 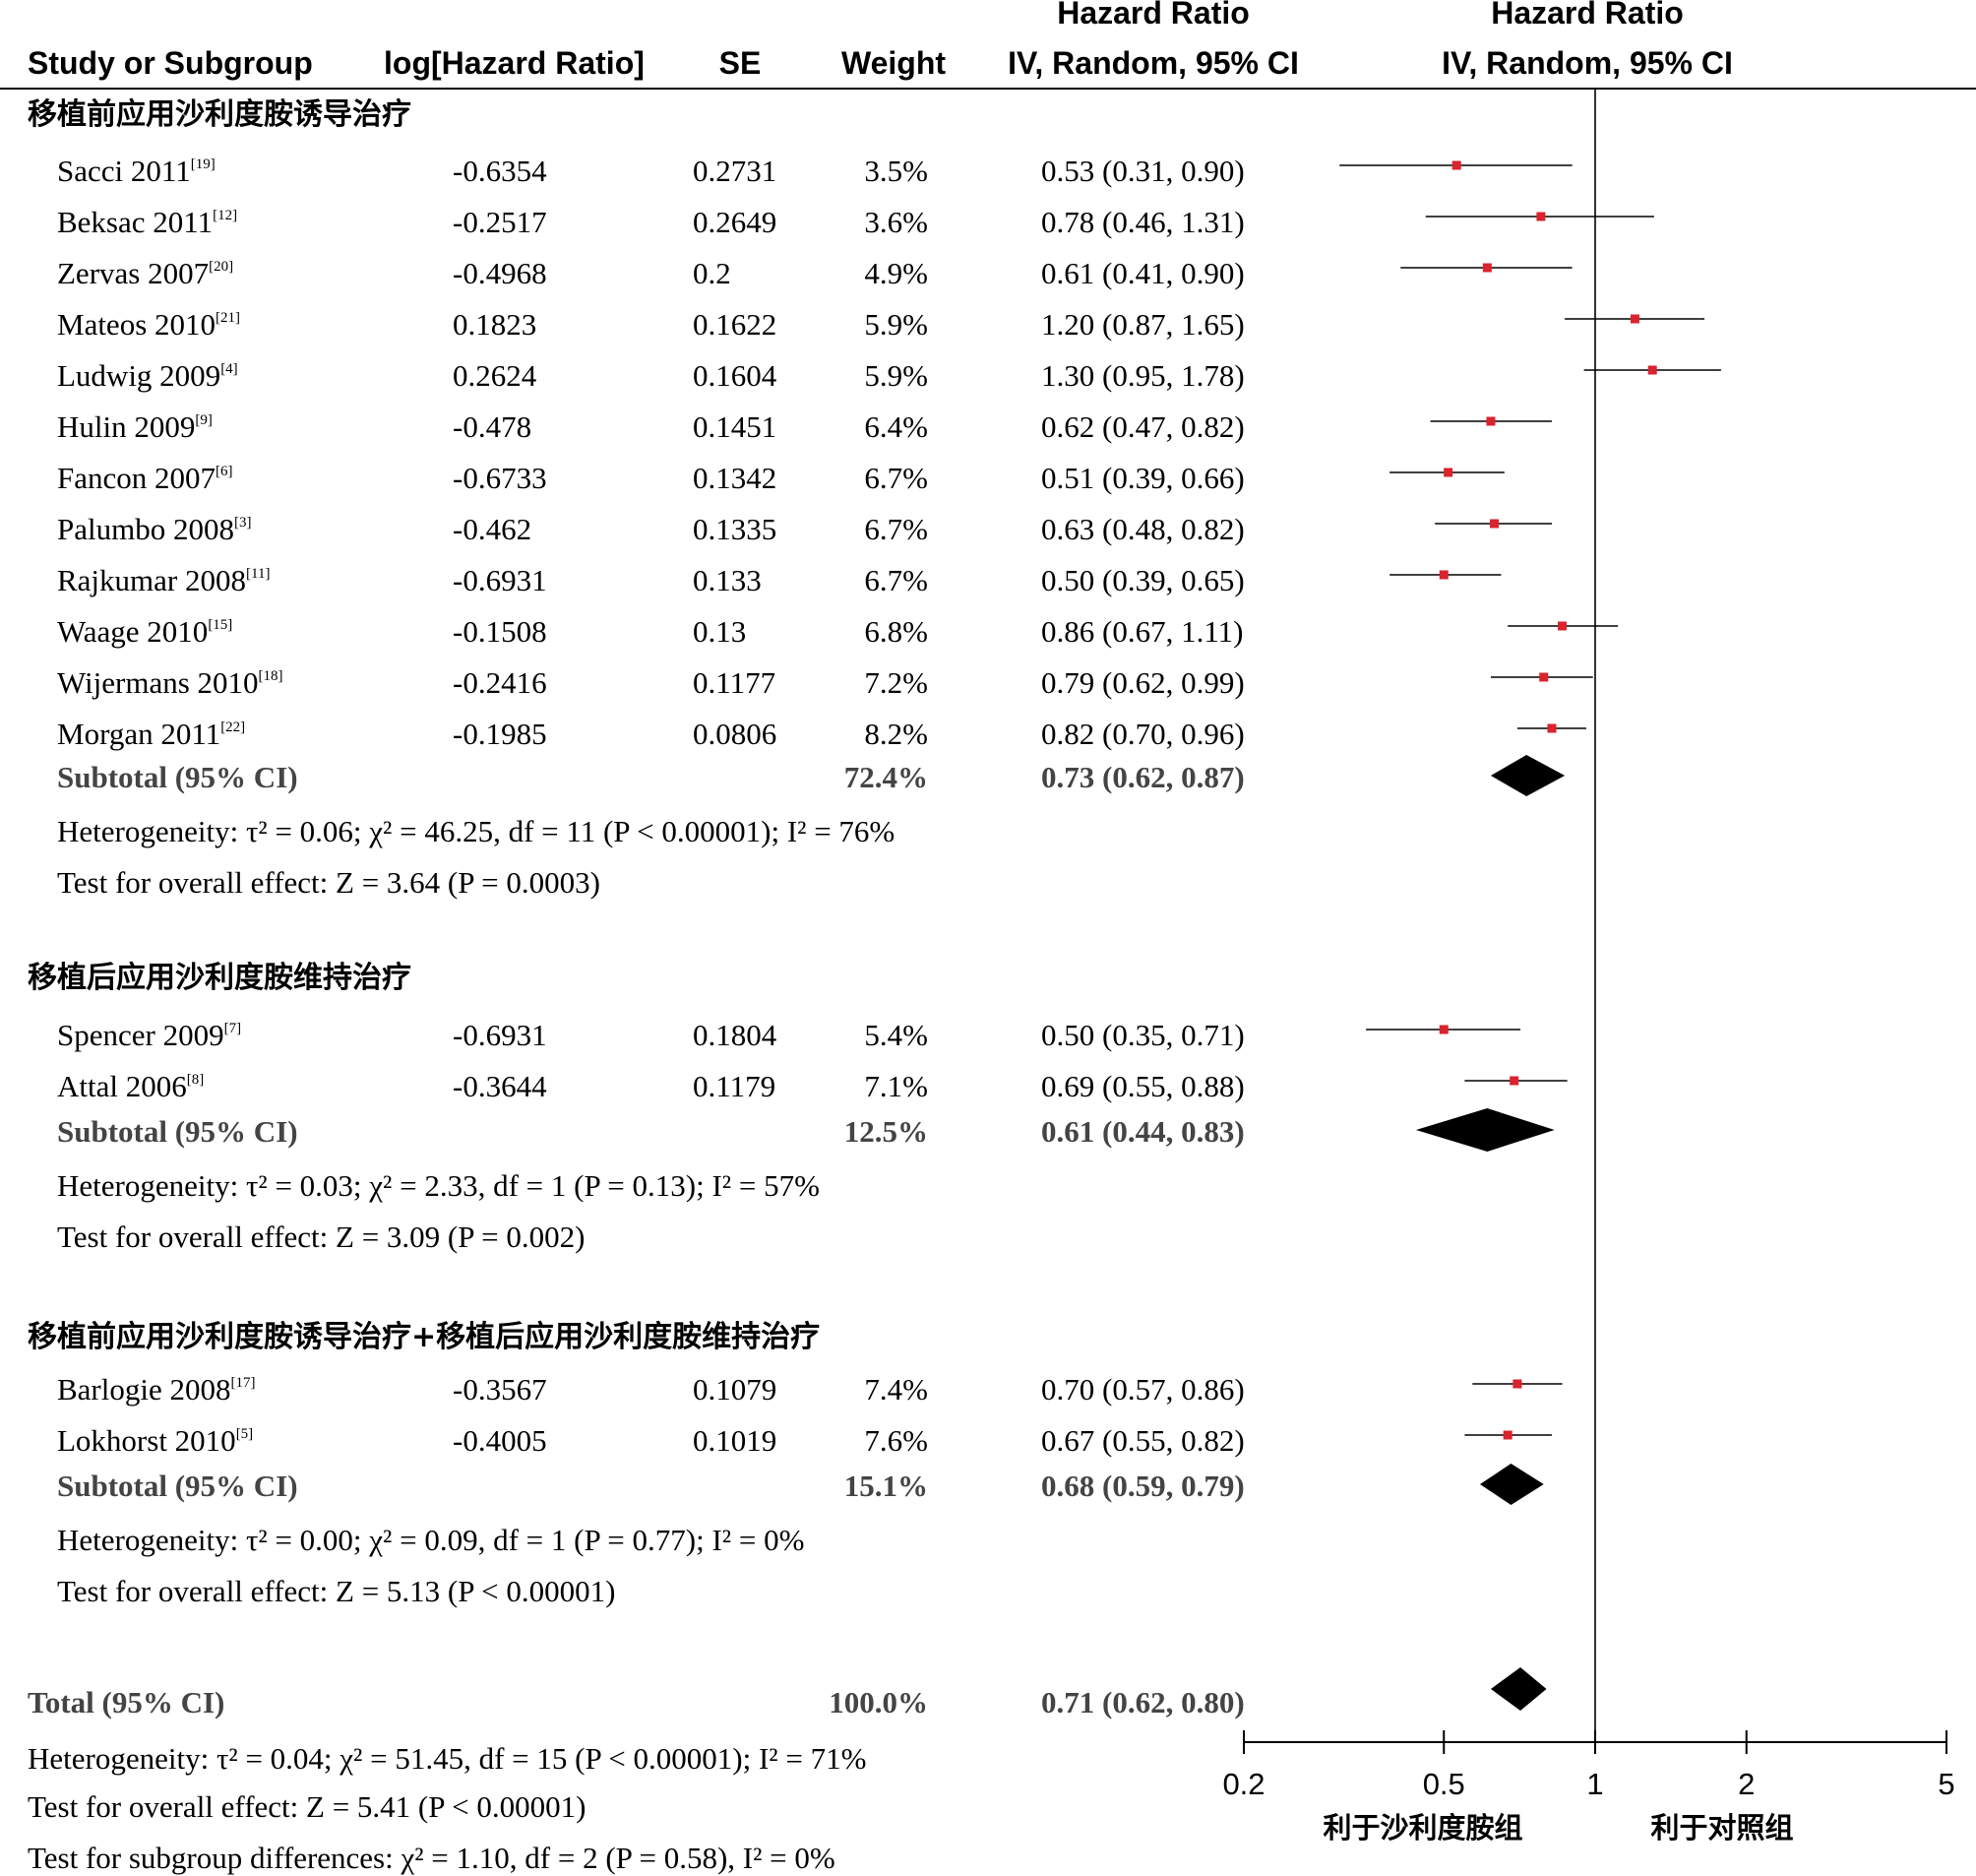 What do you see at coordinates (734, 222) in the screenshot?
I see `se-value: 0.2649` at bounding box center [734, 222].